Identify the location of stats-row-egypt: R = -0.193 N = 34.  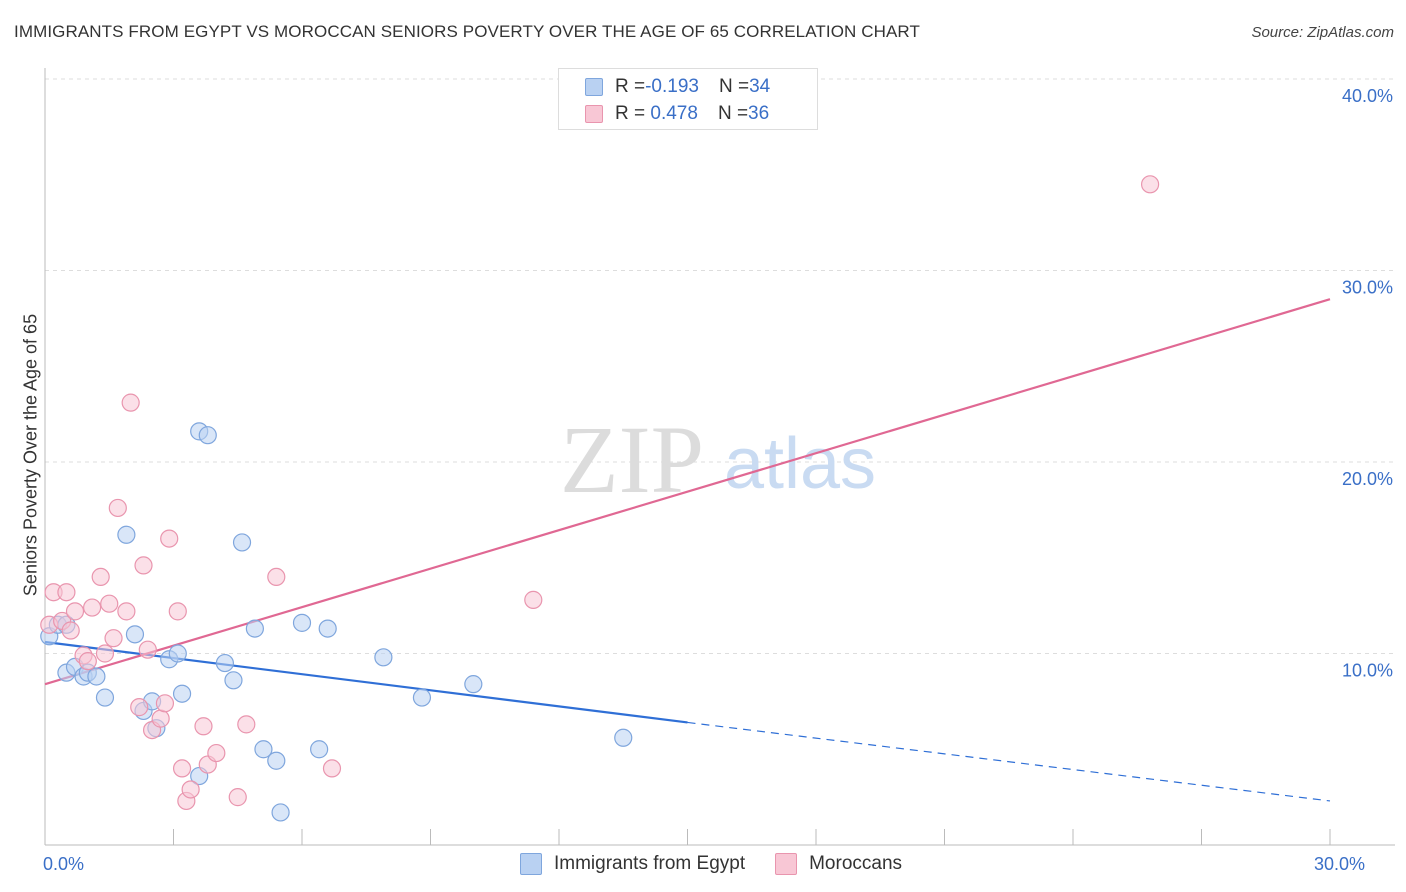
(677, 87).